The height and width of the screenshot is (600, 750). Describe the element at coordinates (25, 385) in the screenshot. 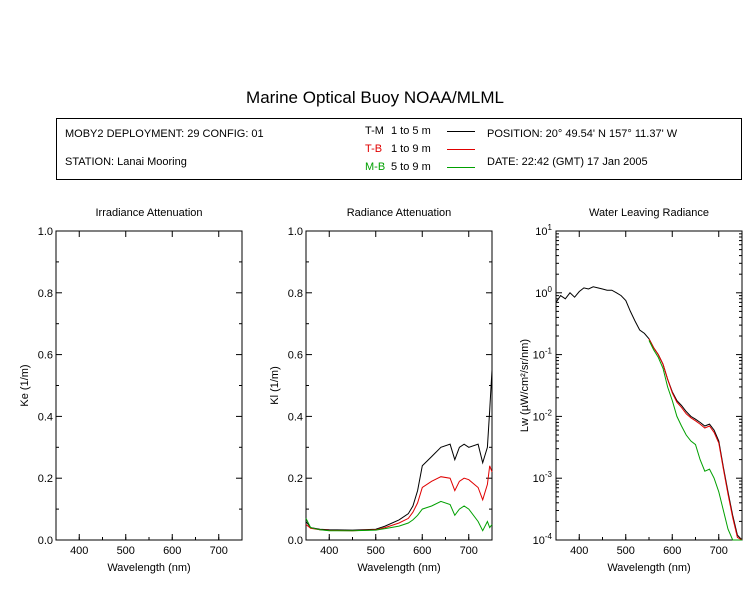

I see `y-axis-label-0: Ke (1/m)` at that location.